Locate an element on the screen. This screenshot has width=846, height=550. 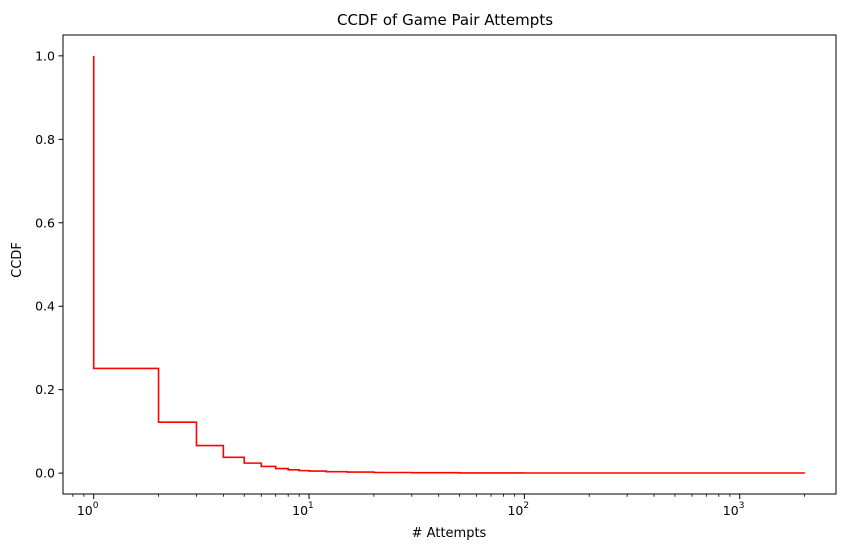
x-tick-label-3: 10 is located at coordinates (731, 510).